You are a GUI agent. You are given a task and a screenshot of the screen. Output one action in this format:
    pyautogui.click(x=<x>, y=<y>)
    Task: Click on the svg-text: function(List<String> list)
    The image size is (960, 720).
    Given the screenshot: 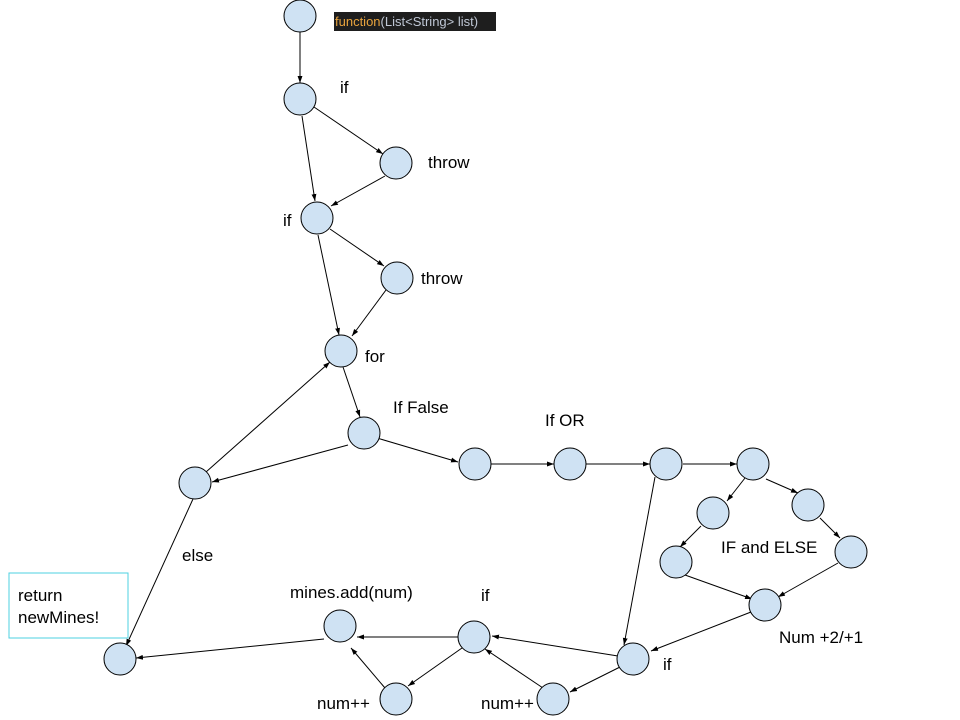 What is the action you would take?
    pyautogui.click(x=406, y=21)
    